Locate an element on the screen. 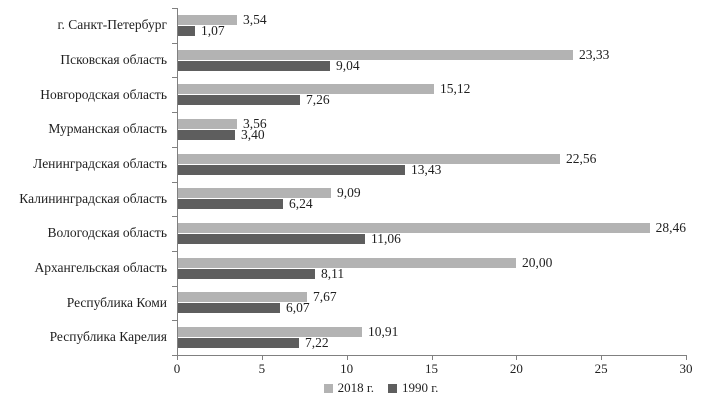 Image resolution: width=714 pixels, height=405 pixels. x-axis-tick-label: 0 is located at coordinates (177, 368).